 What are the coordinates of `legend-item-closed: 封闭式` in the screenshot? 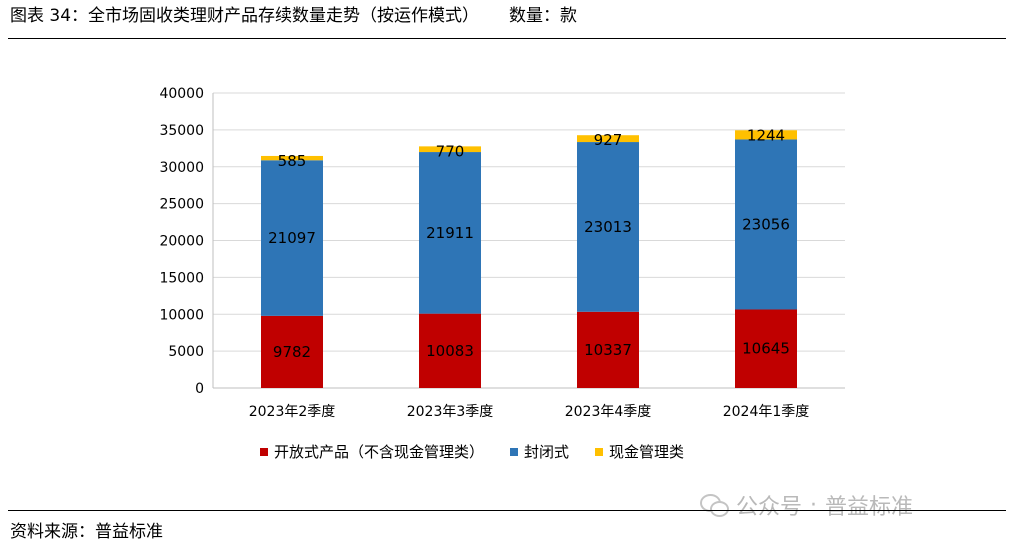 It's located at (539, 451).